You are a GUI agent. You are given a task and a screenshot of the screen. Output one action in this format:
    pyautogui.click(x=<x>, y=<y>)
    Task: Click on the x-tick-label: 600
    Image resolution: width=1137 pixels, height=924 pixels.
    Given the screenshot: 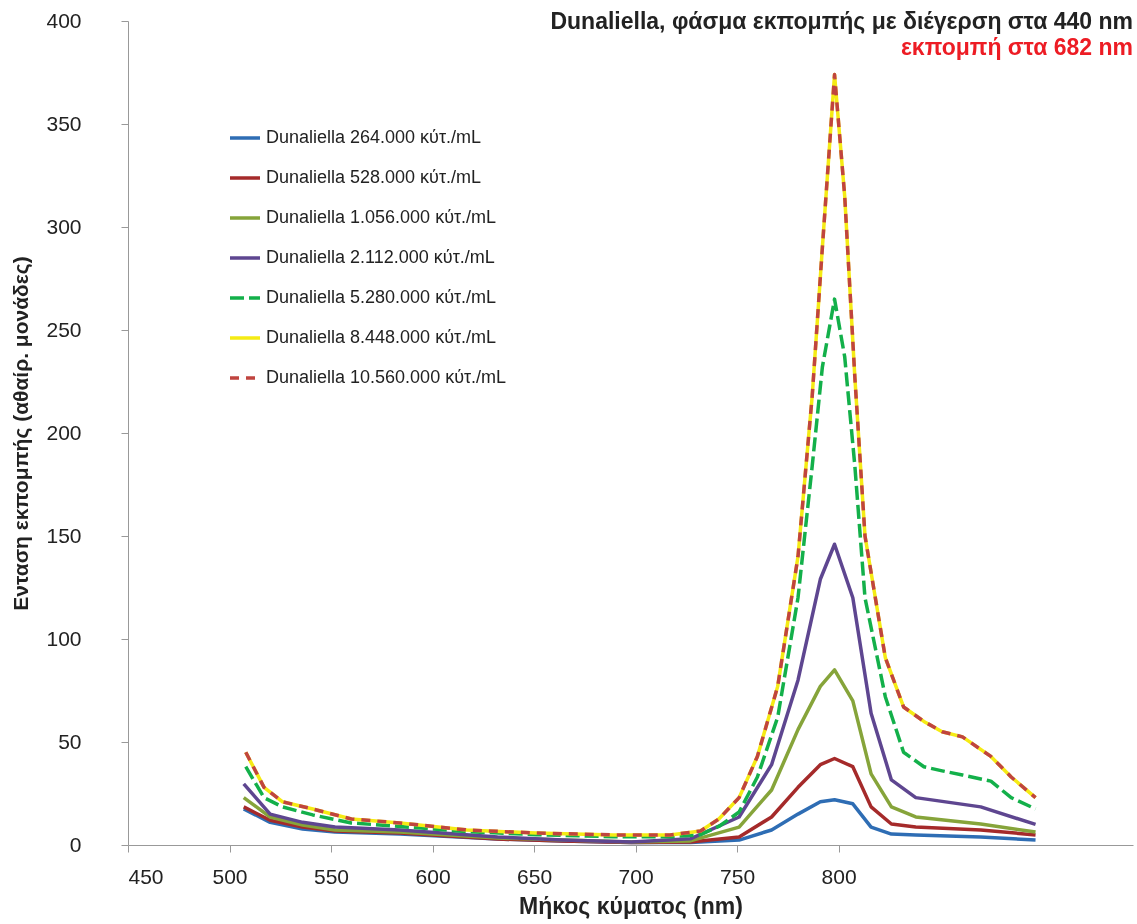 What is the action you would take?
    pyautogui.click(x=433, y=876)
    